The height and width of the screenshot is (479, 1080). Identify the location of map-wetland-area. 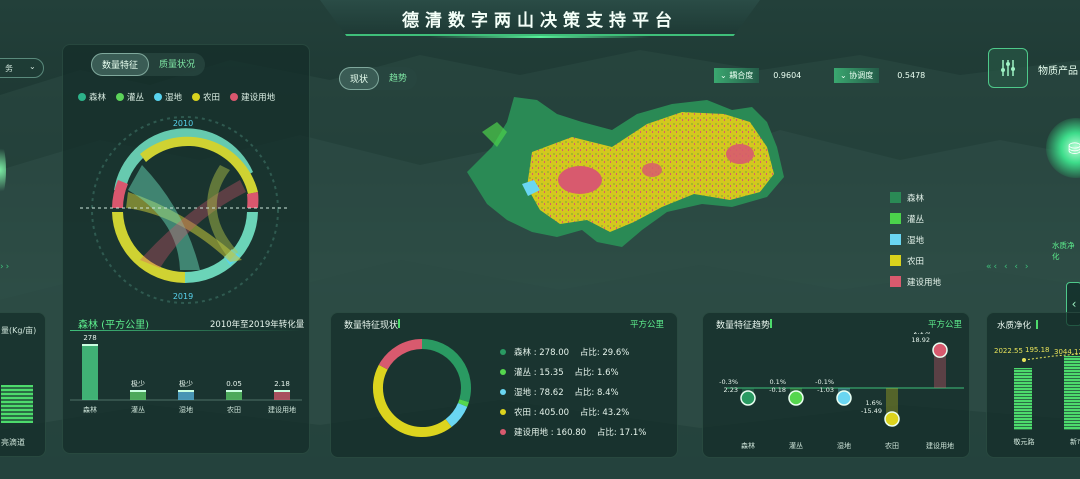
(531, 188).